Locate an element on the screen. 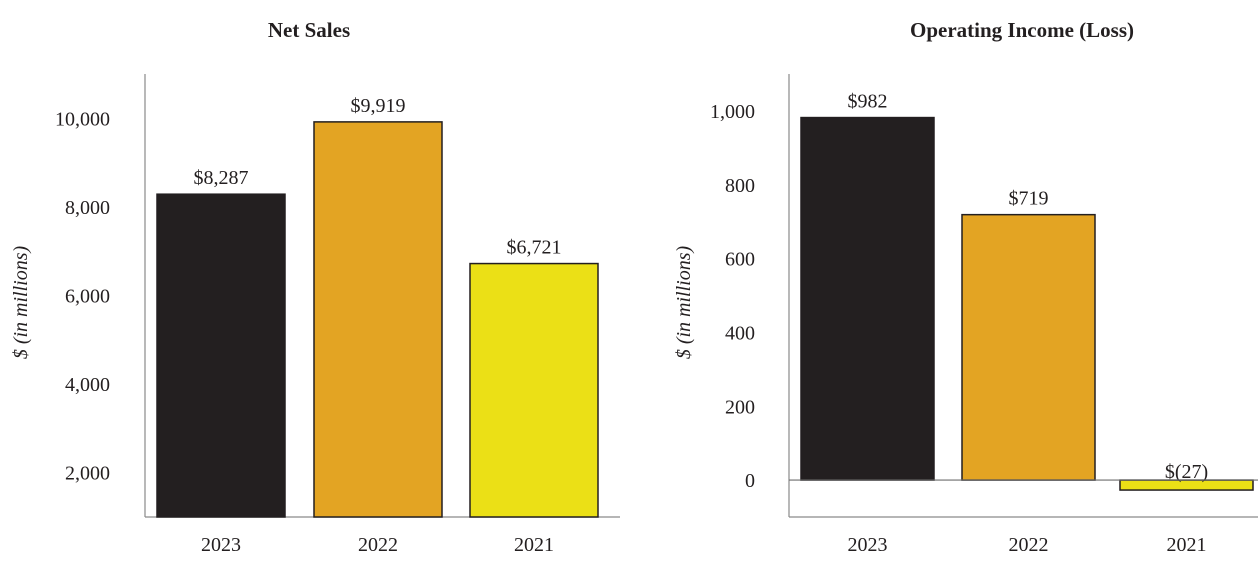 This screenshot has height=561, width=1260. y-tick-label: 200 is located at coordinates (740, 407).